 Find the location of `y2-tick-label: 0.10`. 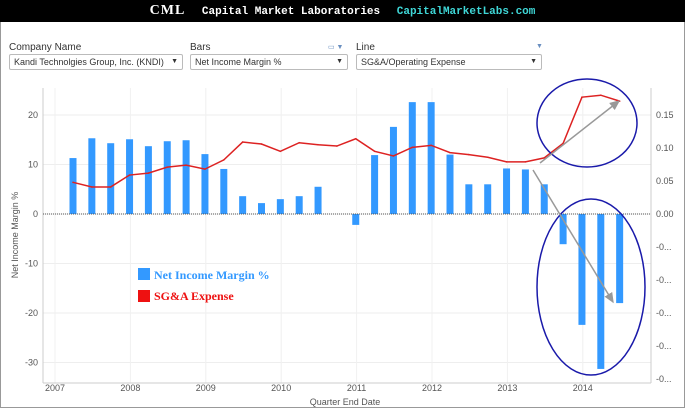

y2-tick-label: 0.10 is located at coordinates (665, 148).